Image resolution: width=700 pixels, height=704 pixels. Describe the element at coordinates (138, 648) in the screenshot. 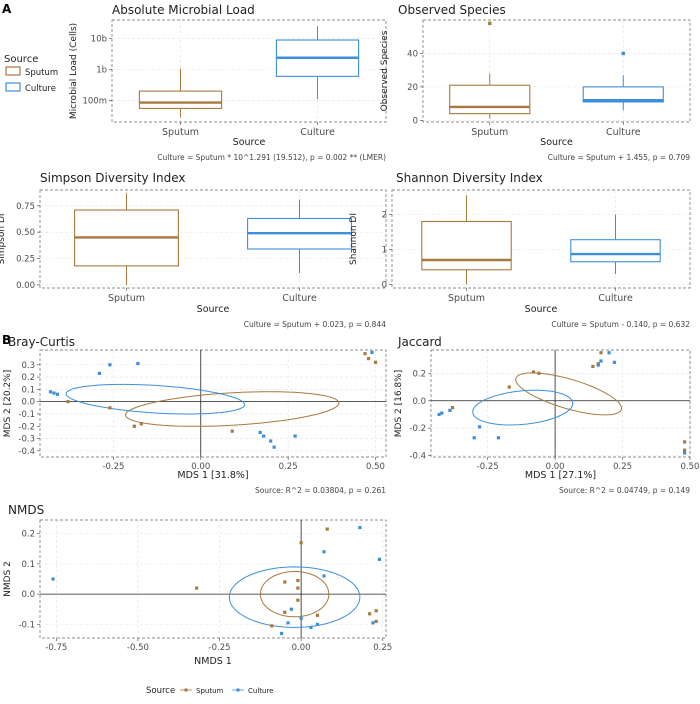

I see `x-tick-label: -0.50` at that location.